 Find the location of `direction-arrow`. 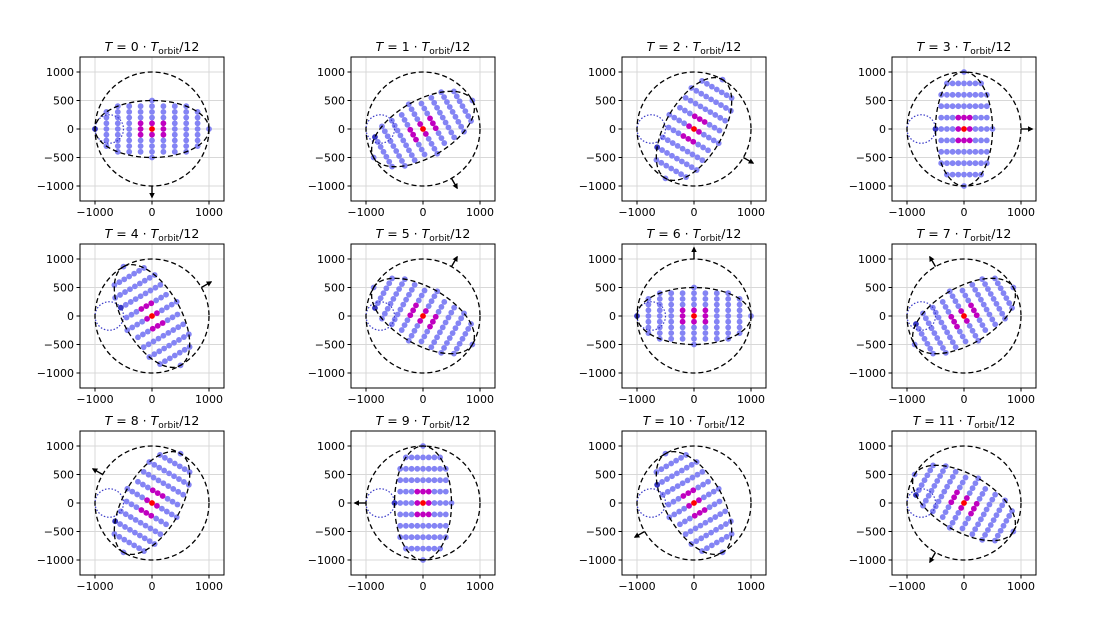

direction-arrow is located at coordinates (933, 558).